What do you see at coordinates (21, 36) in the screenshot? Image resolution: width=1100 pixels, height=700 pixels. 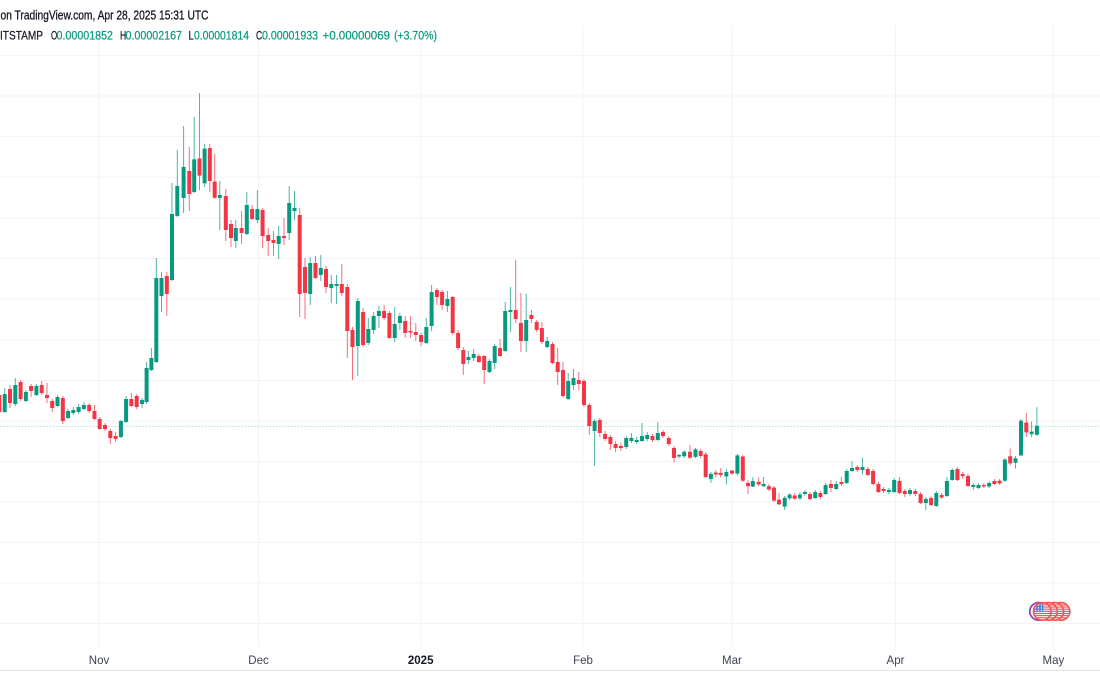 I see `svg-text: ITSTAMP` at bounding box center [21, 36].